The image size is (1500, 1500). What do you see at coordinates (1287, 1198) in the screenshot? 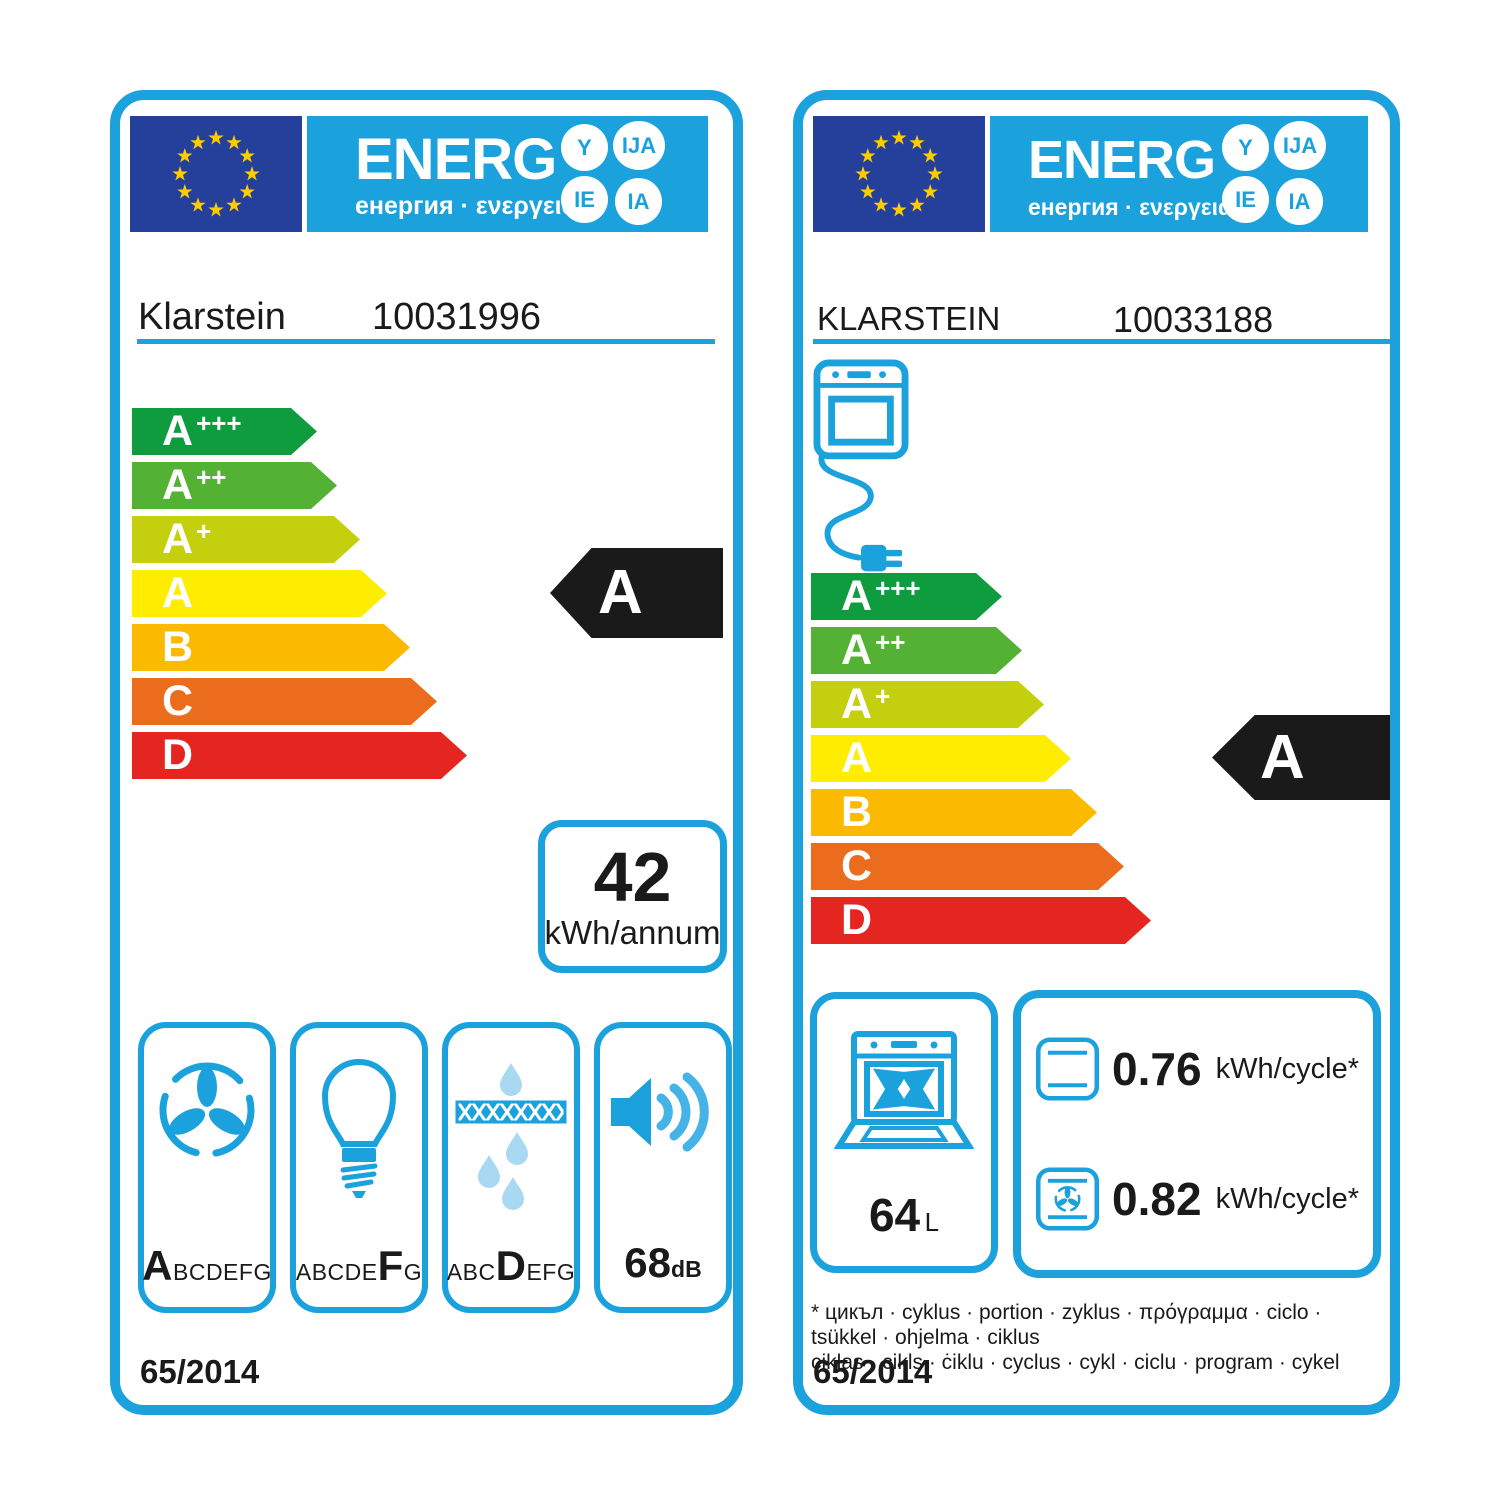
I see `fan-forced-cycle-unit: kWh/cycle*` at bounding box center [1287, 1198].